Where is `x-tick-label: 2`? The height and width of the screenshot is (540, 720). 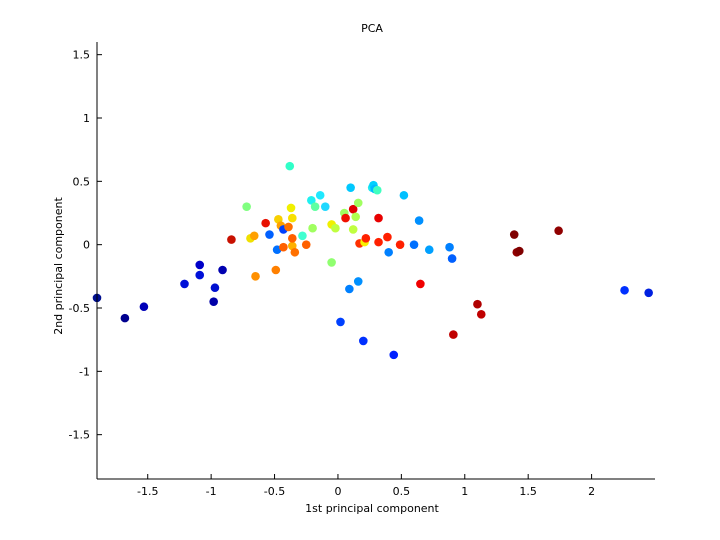 x-tick-label: 2 is located at coordinates (591, 491).